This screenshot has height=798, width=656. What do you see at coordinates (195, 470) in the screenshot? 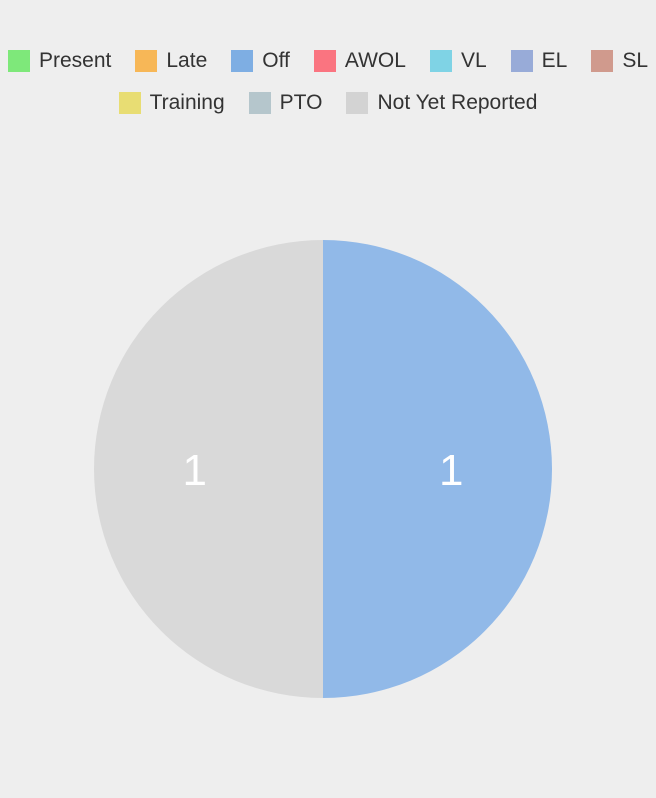
I see `pie-slice-label-not-yet-reported: 1` at bounding box center [195, 470].